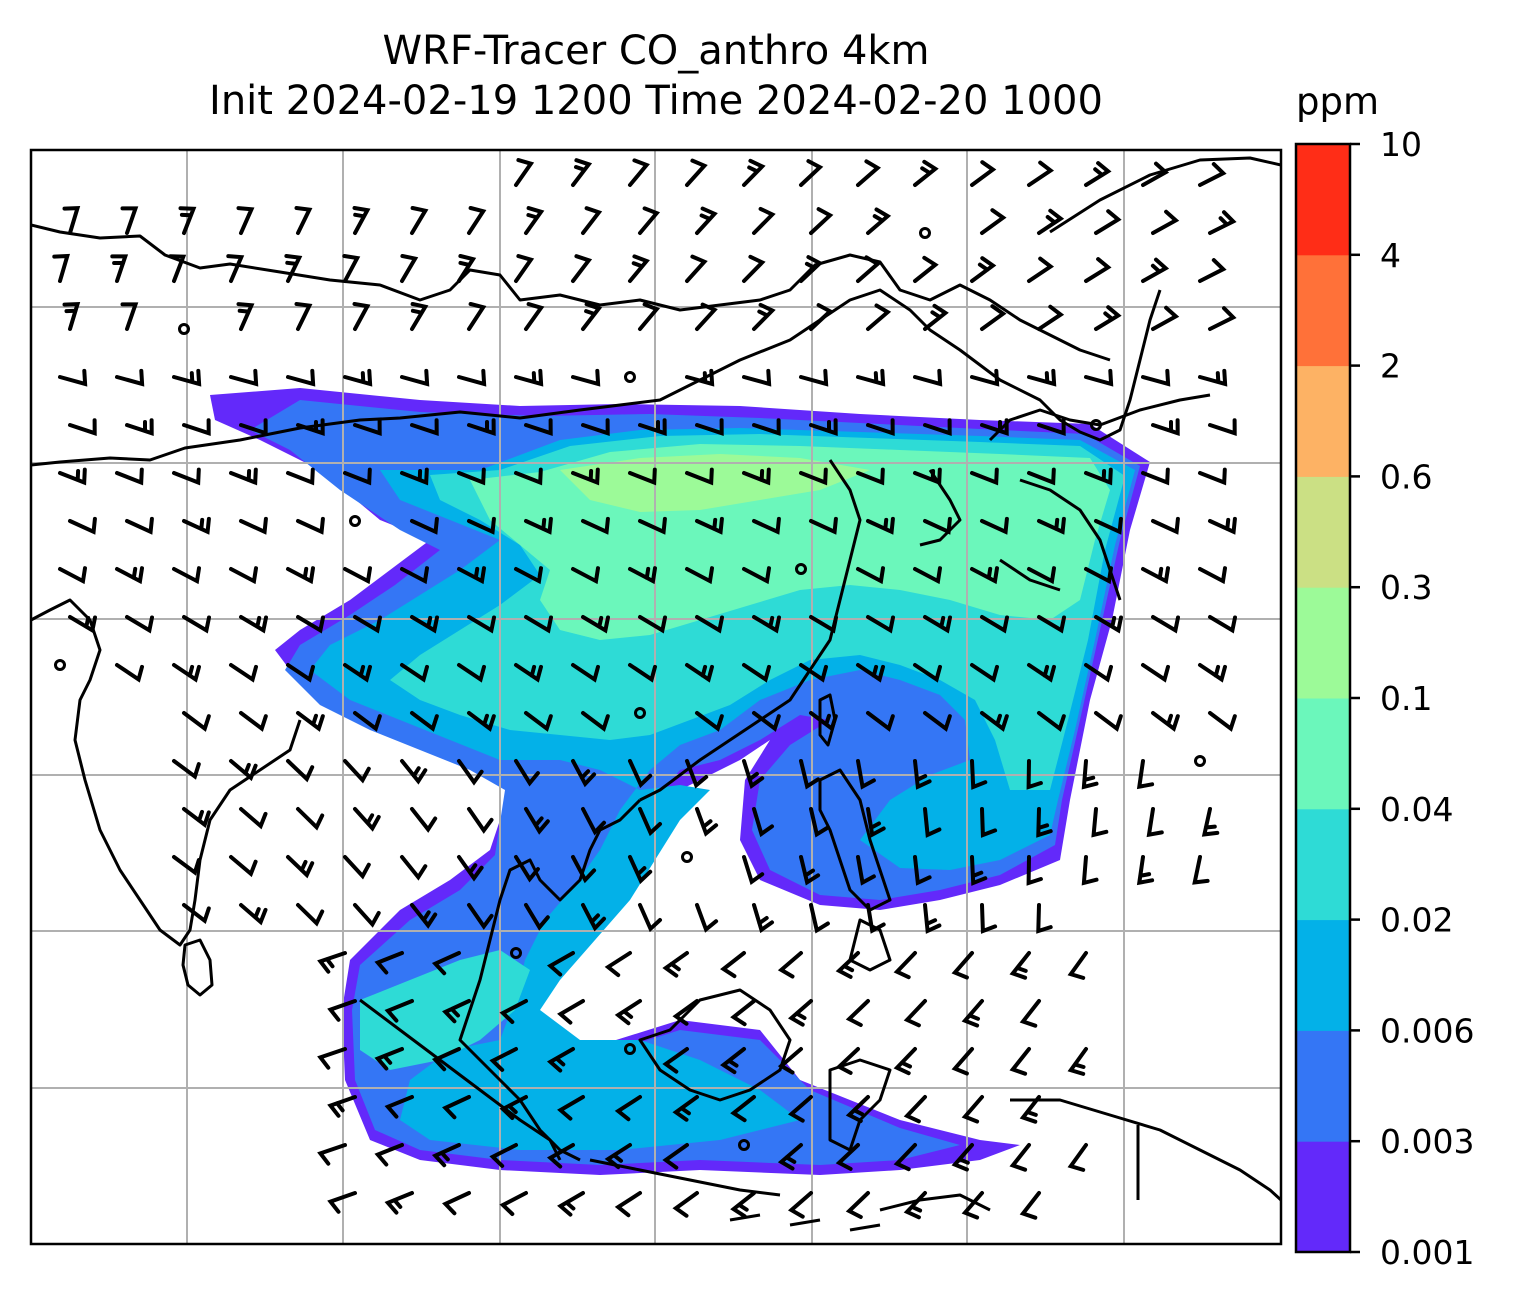 The image size is (1528, 1306). What do you see at coordinates (550, 980) in the screenshot?
I see `coastline-indochina` at bounding box center [550, 980].